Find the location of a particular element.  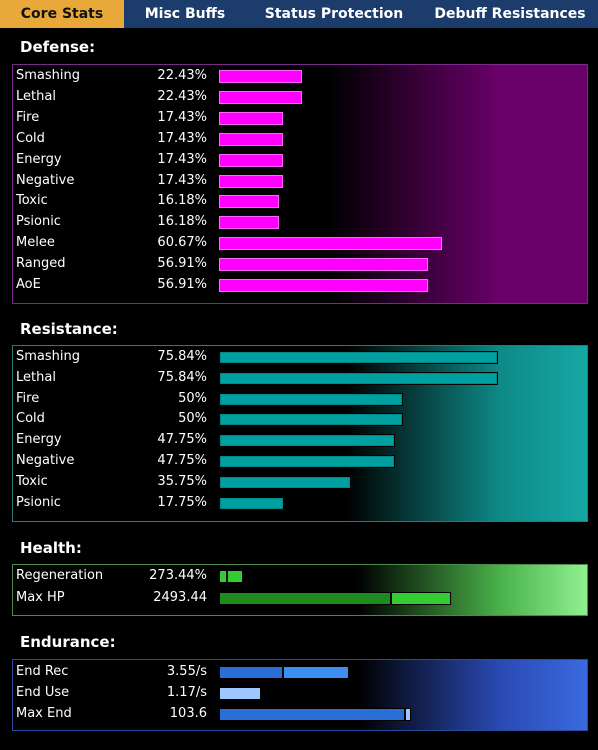

stat-row: Smashing 22.43% is located at coordinates (300, 76).